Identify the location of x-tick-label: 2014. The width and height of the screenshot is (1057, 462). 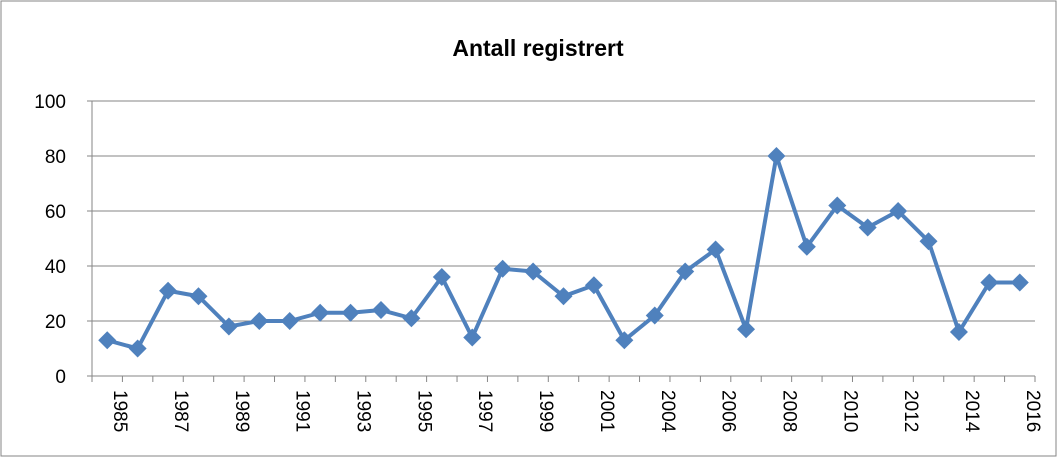
(971, 411).